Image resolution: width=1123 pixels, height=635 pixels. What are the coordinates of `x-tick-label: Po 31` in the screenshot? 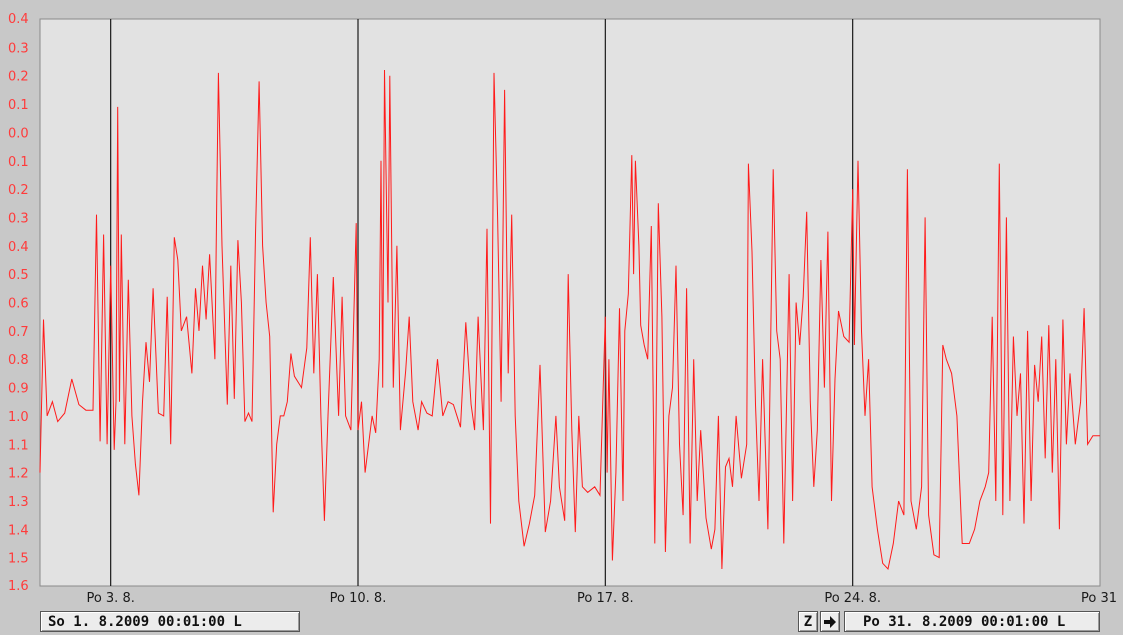 It's located at (1099, 598).